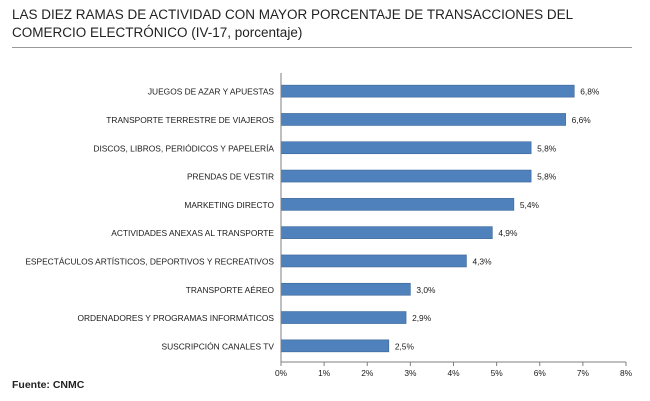 The height and width of the screenshot is (401, 650). I want to click on x-tick-label: 3%, so click(410, 373).